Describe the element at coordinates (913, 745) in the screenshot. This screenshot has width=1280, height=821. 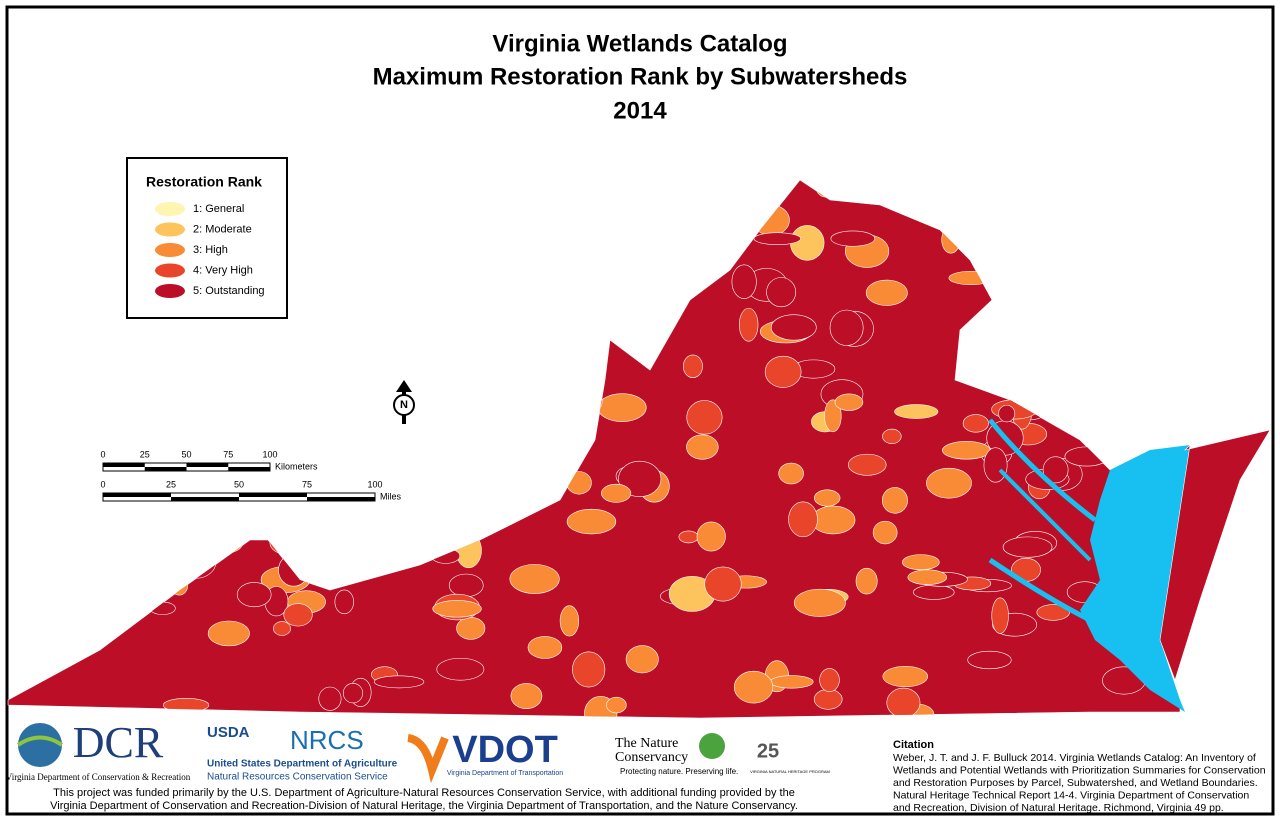
I see `citation-heading: Citation` at that location.